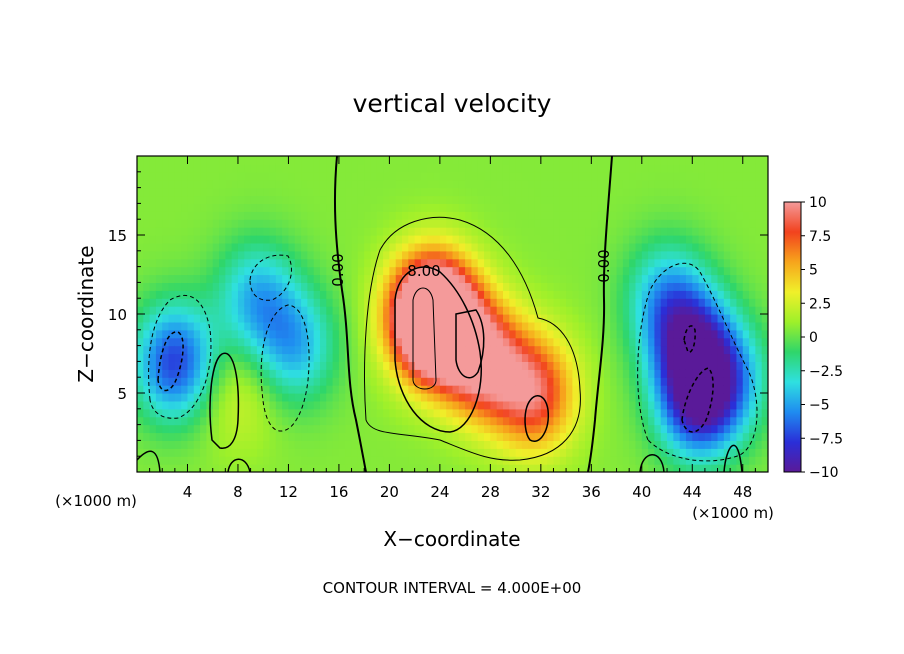 The height and width of the screenshot is (654, 904). What do you see at coordinates (697, 400) in the screenshot?
I see `contour-neg-right-core` at bounding box center [697, 400].